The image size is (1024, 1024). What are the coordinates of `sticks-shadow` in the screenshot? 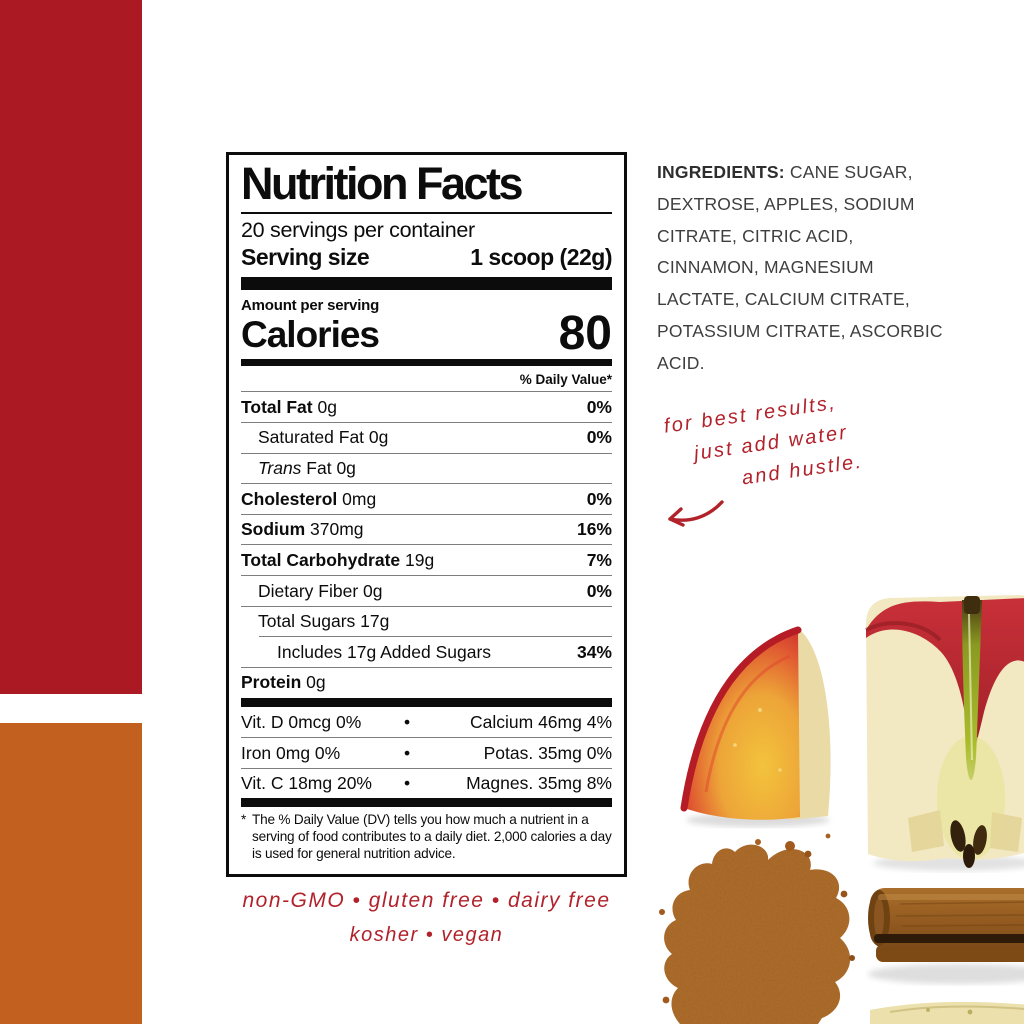 It's located at (946, 974).